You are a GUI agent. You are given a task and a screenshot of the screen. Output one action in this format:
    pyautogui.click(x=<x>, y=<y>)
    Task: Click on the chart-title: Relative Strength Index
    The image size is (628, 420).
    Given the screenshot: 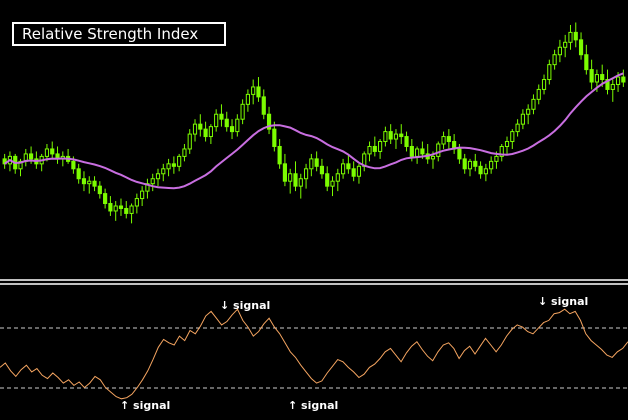 What is the action you would take?
    pyautogui.click(x=119, y=34)
    